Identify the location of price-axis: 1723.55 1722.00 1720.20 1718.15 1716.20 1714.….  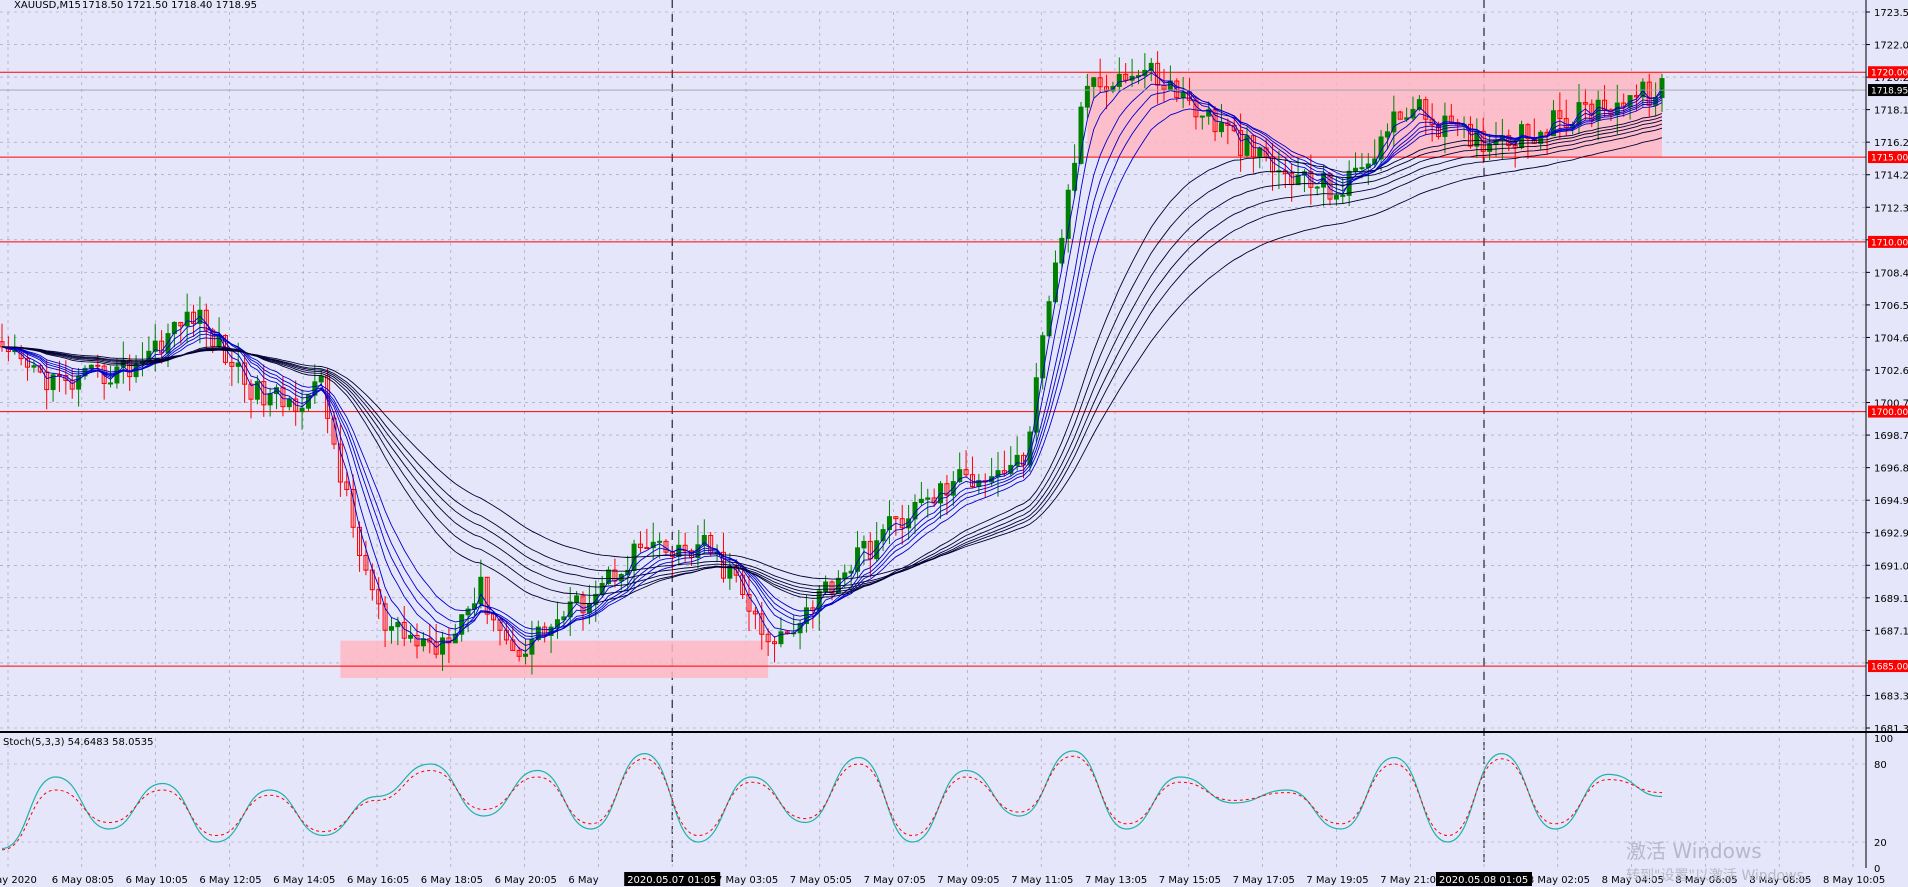
(1887, 441).